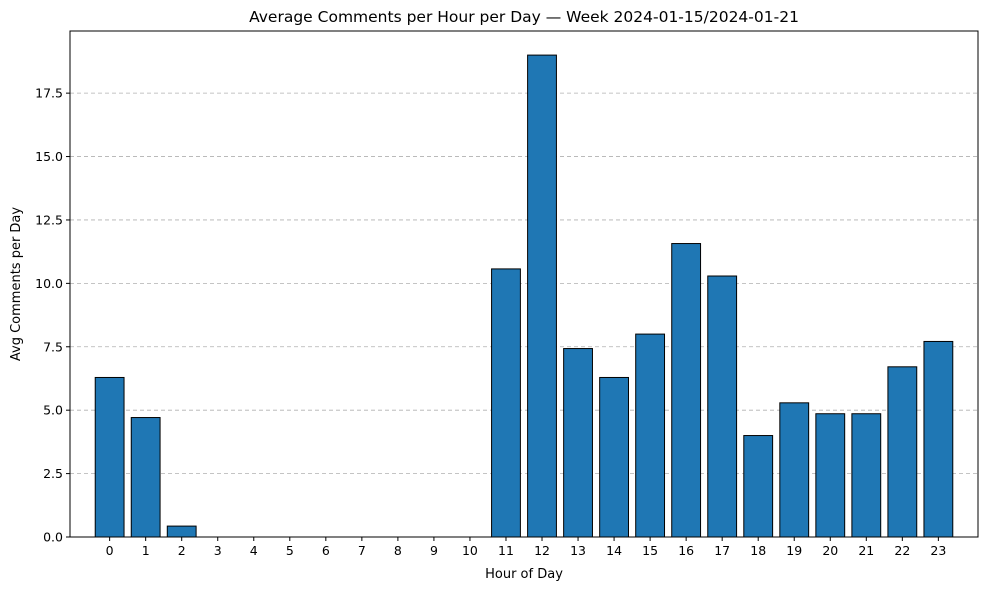 The image size is (989, 590). Describe the element at coordinates (49, 283) in the screenshot. I see `y-tick-label: 10.0` at that location.